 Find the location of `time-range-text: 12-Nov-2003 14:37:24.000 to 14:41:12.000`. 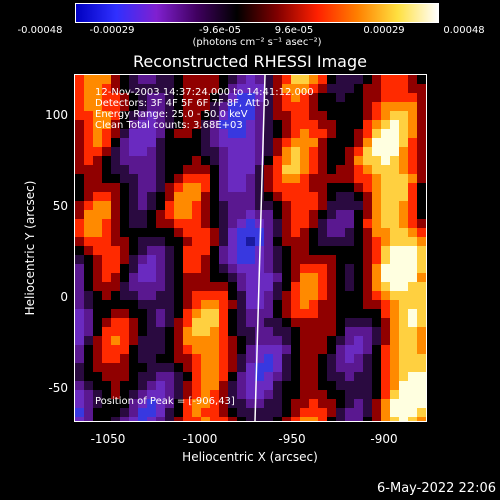

time-range-text: 12-Nov-2003 14:37:24.000 to 14:41:12.000 is located at coordinates (204, 92).